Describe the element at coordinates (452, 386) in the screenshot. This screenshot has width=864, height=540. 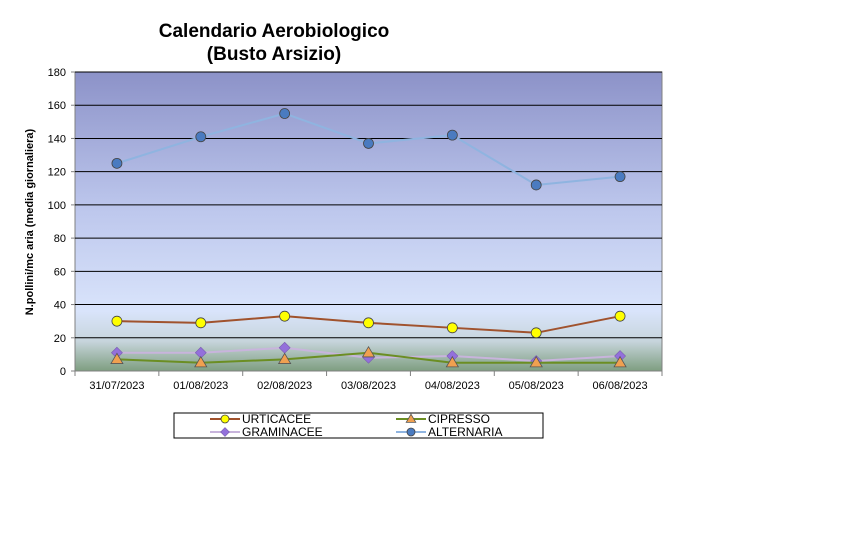
I see `x-tick-label: 04/08/2023` at that location.